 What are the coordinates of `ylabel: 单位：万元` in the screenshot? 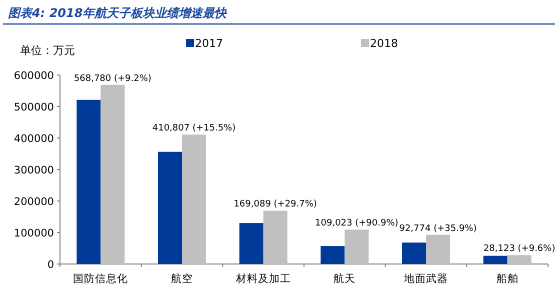 It's located at (47, 50).